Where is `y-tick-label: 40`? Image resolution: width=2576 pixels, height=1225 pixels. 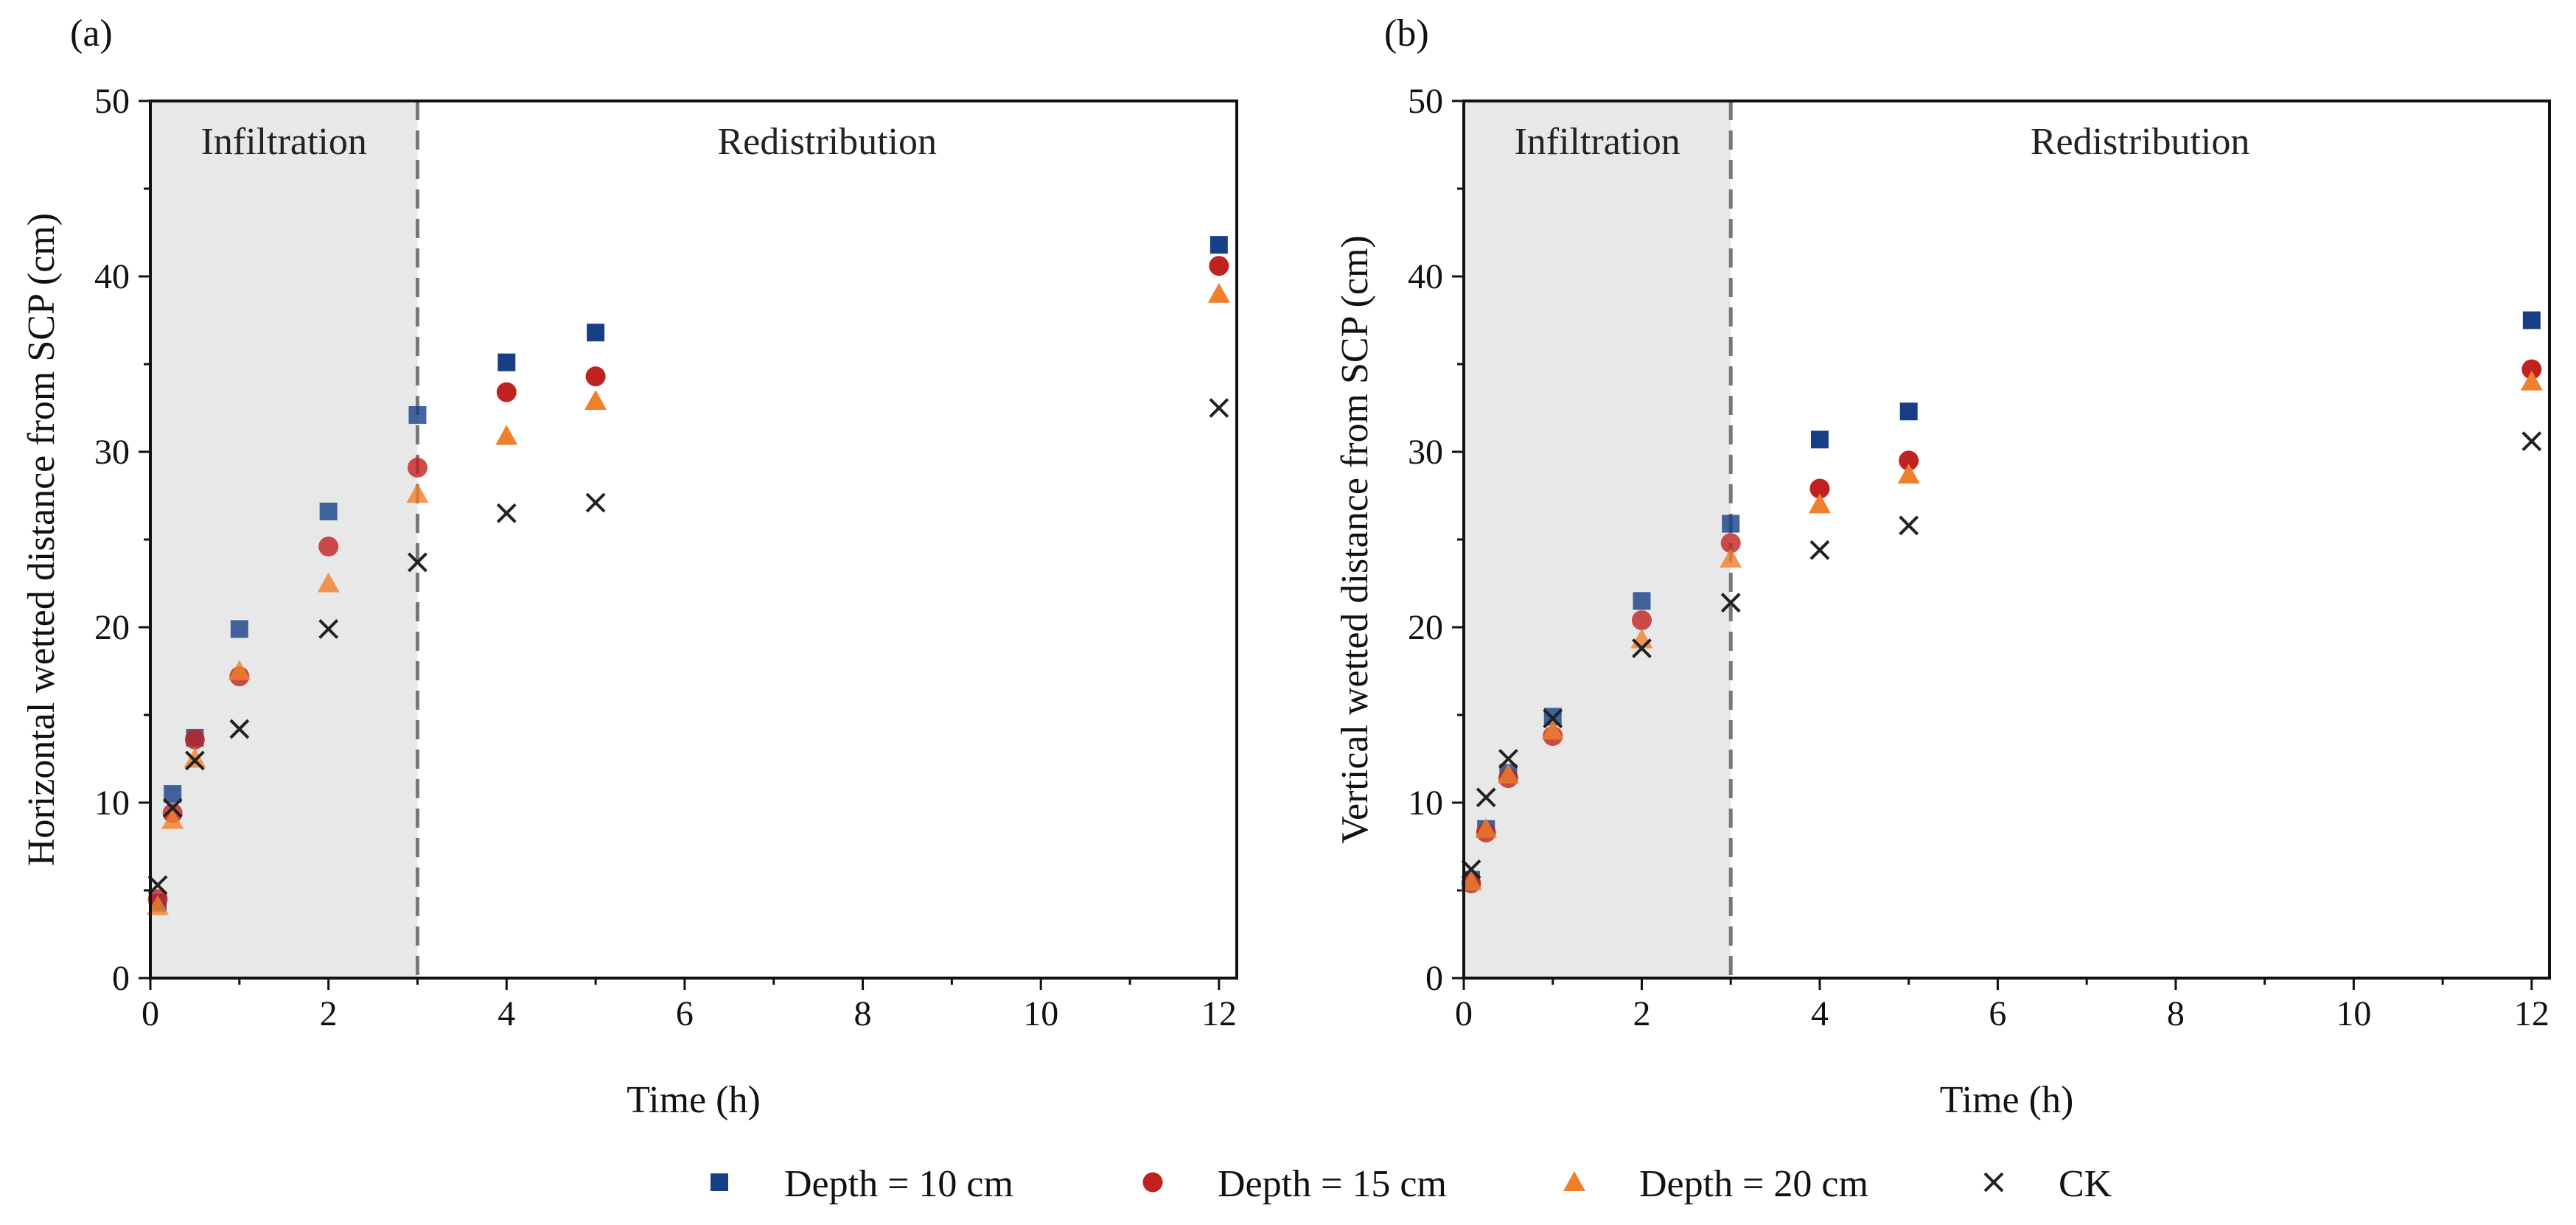 y-tick-label: 40 is located at coordinates (112, 276).